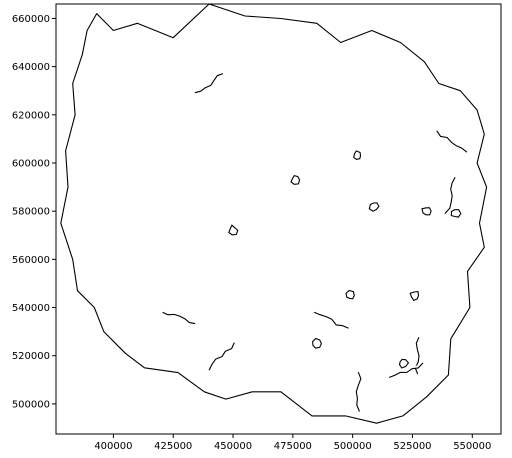 The image size is (512, 458). What do you see at coordinates (31, 19) in the screenshot?
I see `y-tick-label: 660000` at bounding box center [31, 19].